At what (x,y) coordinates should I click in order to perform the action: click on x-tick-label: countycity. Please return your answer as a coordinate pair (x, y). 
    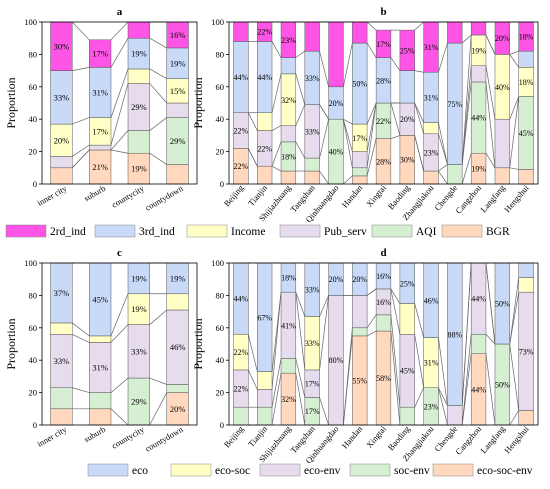
    Looking at the image, I should click on (128, 196).